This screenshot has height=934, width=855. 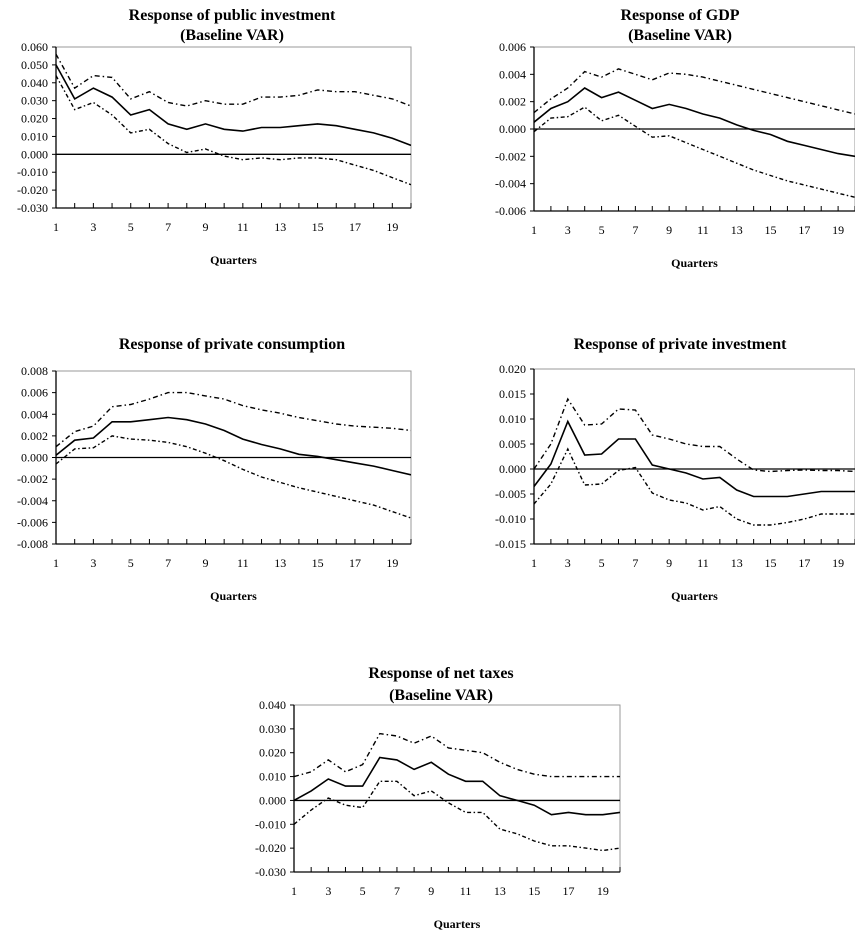 I want to click on chart-subtitle: (Baseline VAR), so click(x=232, y=35).